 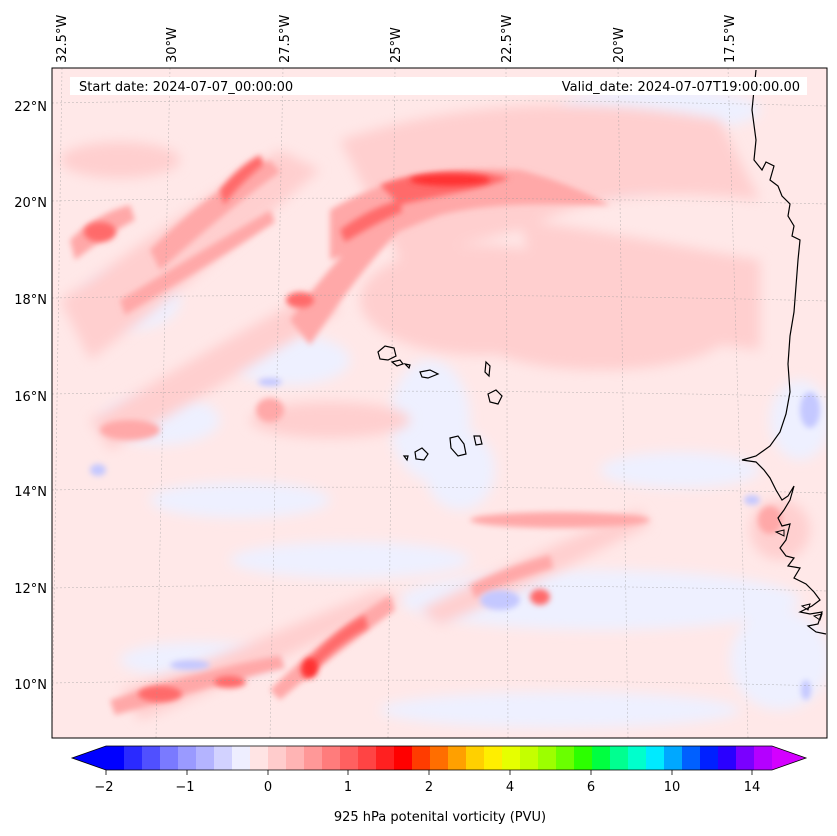 I want to click on lon-label: 20°W, so click(x=619, y=45).